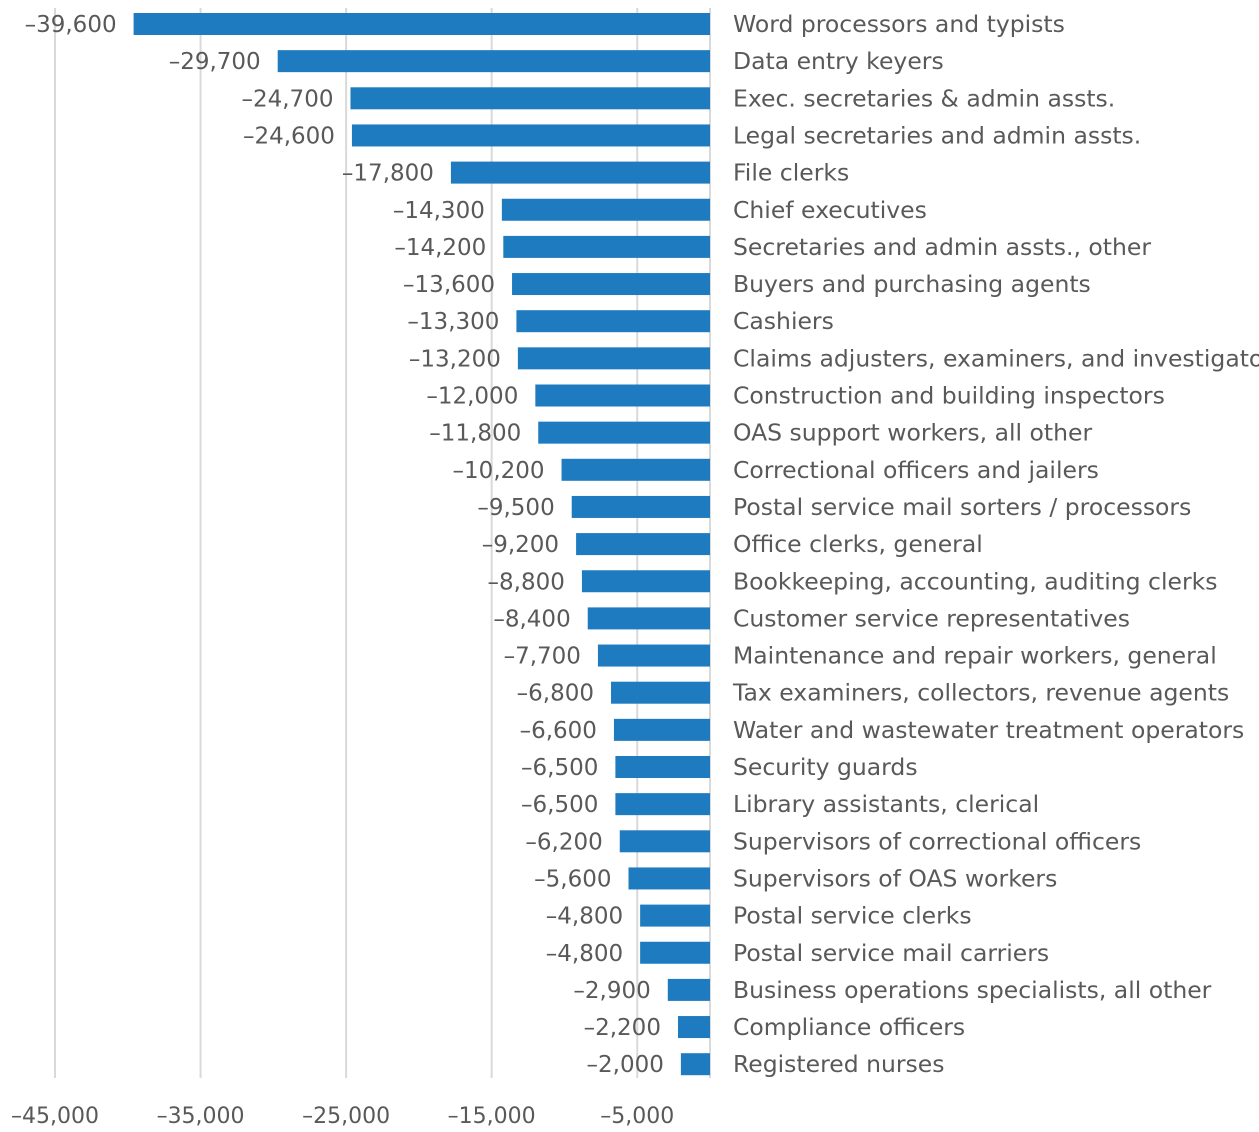 This screenshot has width=1259, height=1132. Describe the element at coordinates (439, 211) in the screenshot. I see `data-label: –14,300` at that location.